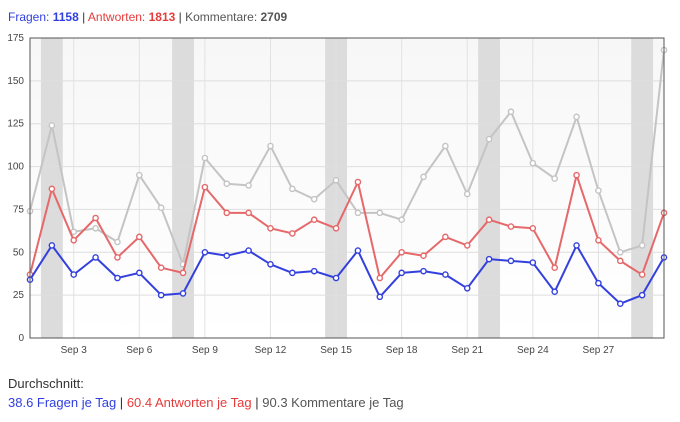  What do you see at coordinates (336, 350) in the screenshot?
I see `x-tick-label: Sep 15` at bounding box center [336, 350].